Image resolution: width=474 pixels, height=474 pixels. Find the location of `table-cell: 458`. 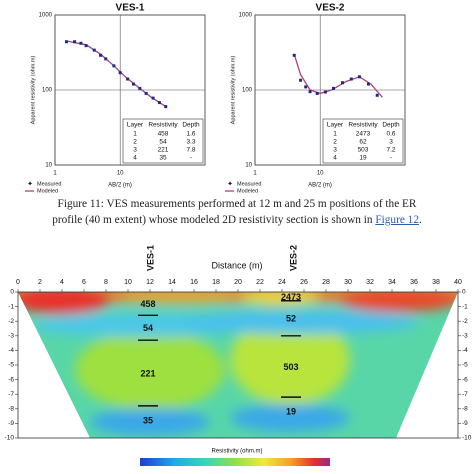

table-cell: 458 is located at coordinates (163, 134).